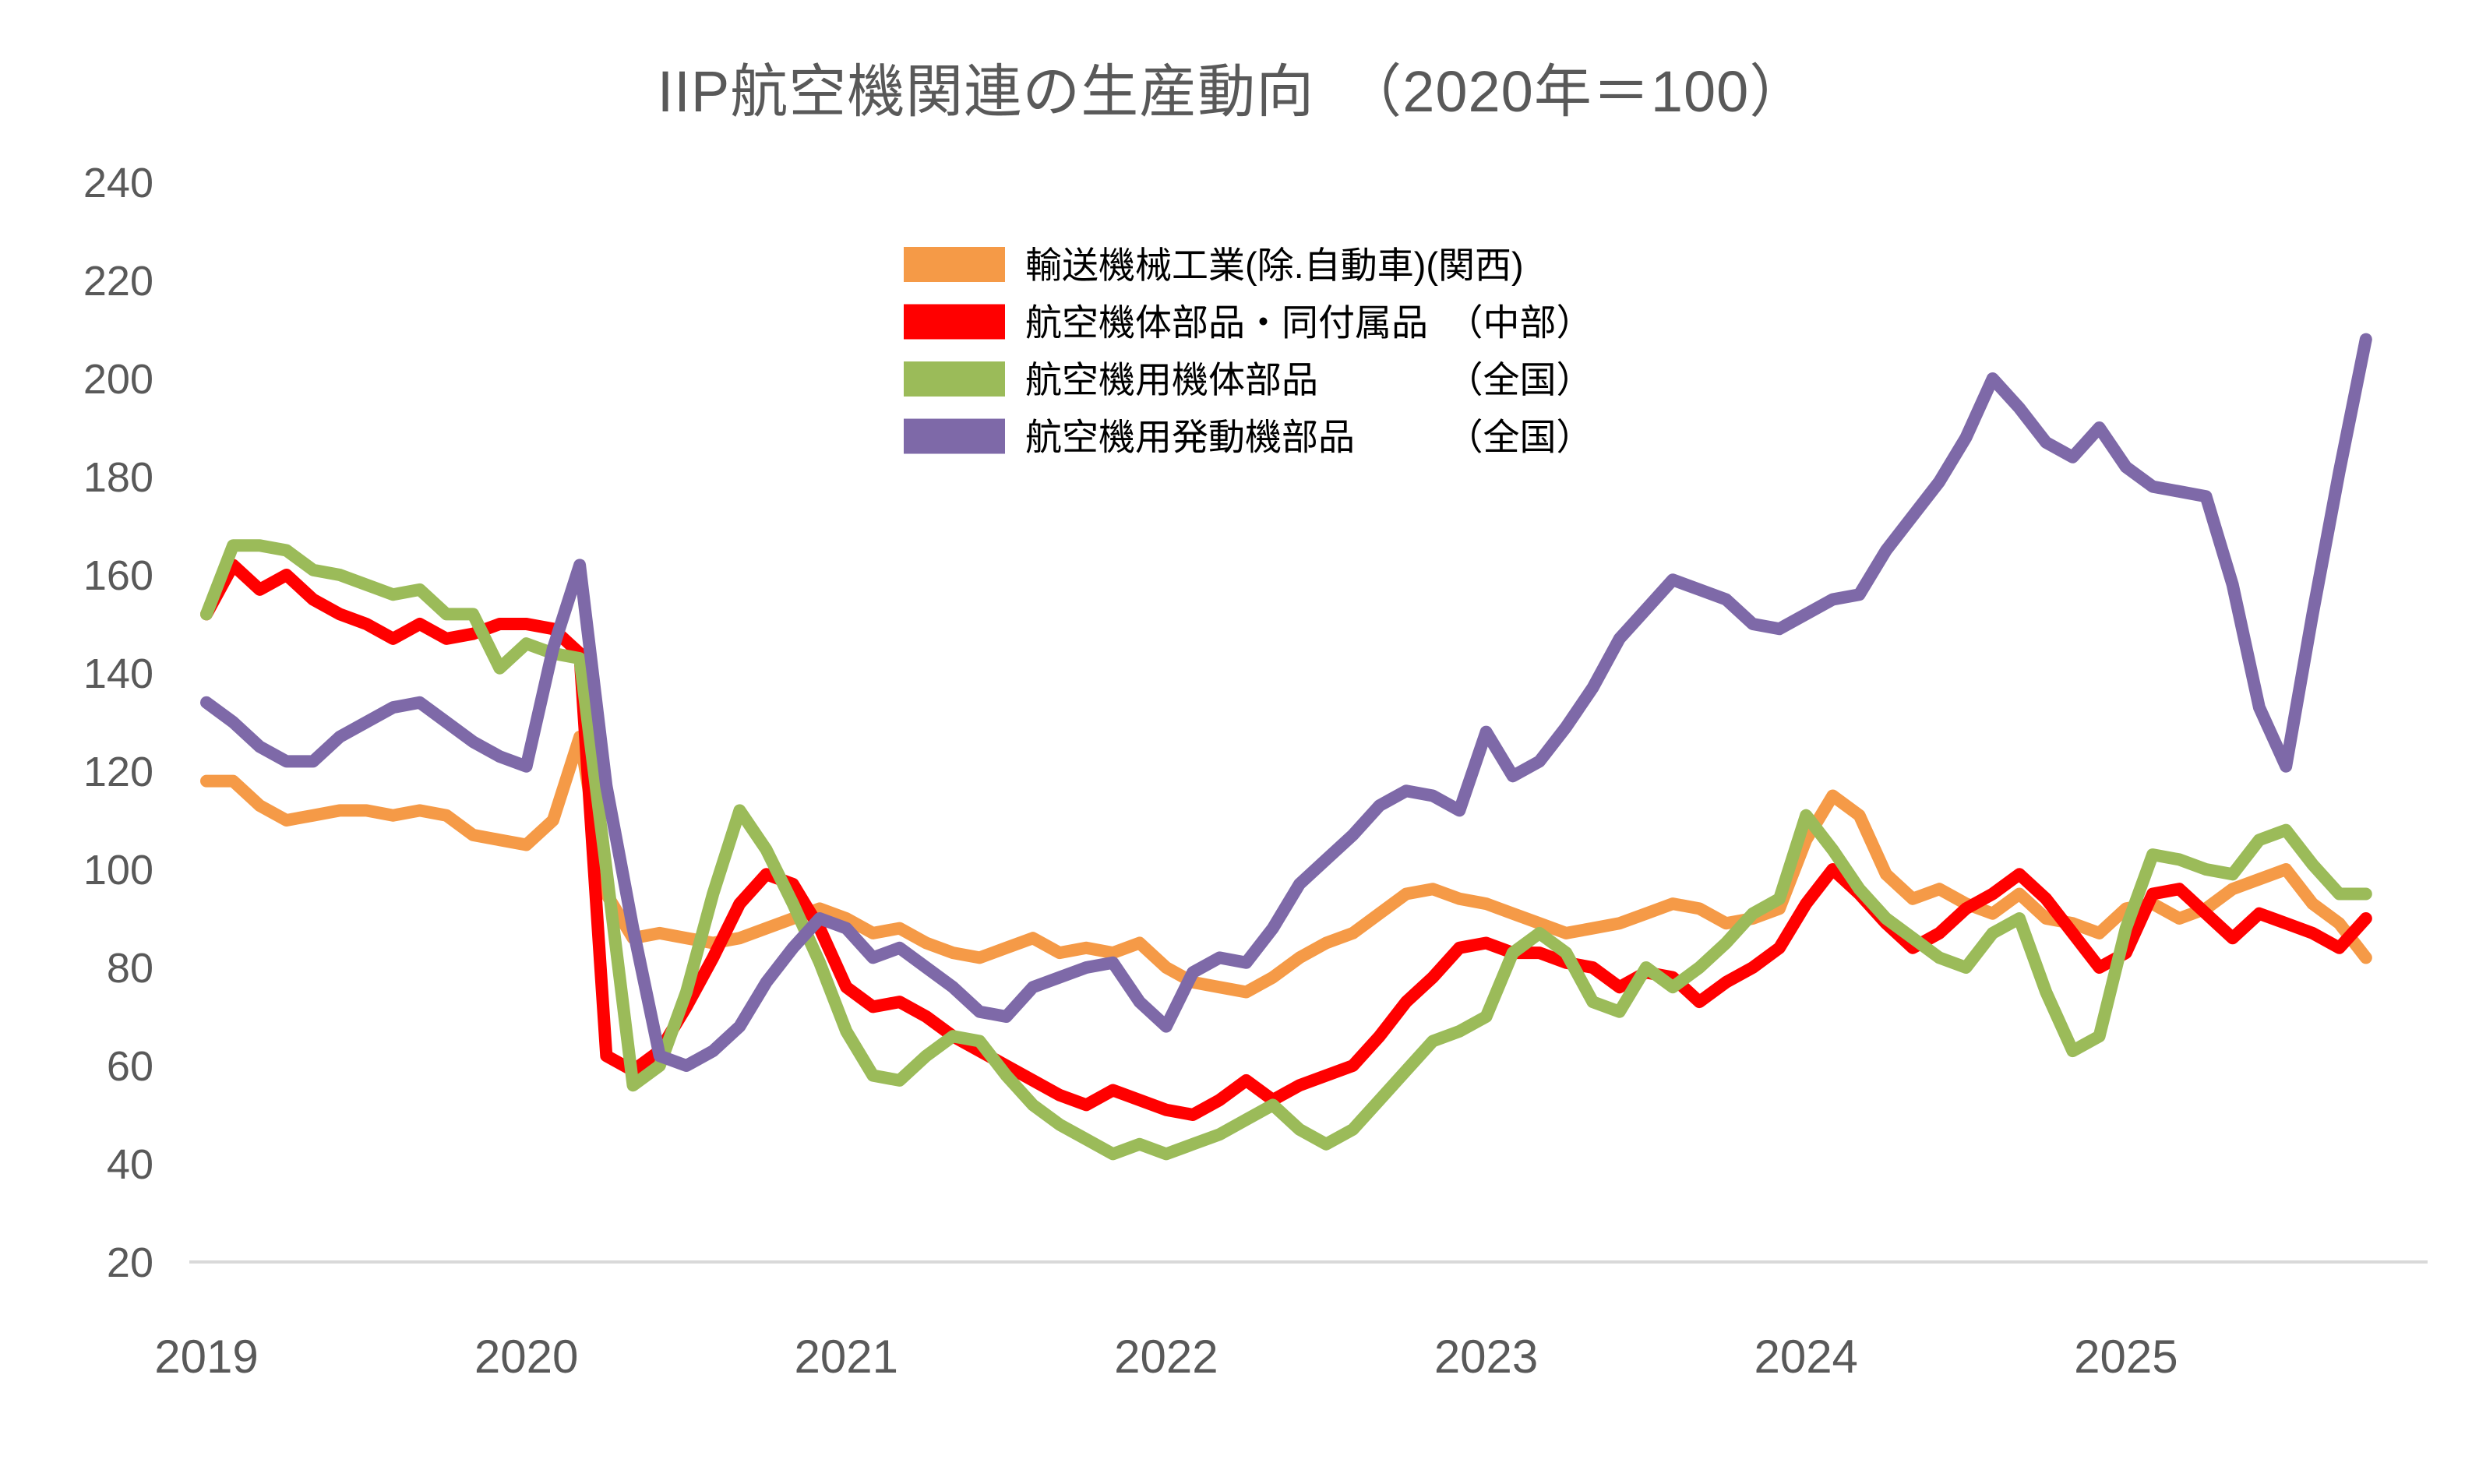 This screenshot has width=2465, height=1484. Describe the element at coordinates (118, 379) in the screenshot. I see `y-tick-label: 200` at that location.